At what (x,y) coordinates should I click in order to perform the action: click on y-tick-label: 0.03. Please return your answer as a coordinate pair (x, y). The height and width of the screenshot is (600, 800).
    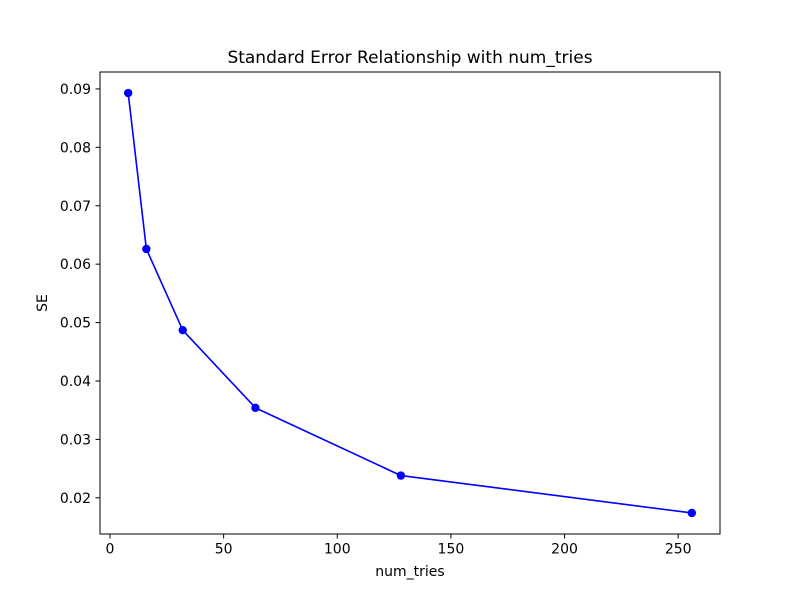
    Looking at the image, I should click on (75, 440).